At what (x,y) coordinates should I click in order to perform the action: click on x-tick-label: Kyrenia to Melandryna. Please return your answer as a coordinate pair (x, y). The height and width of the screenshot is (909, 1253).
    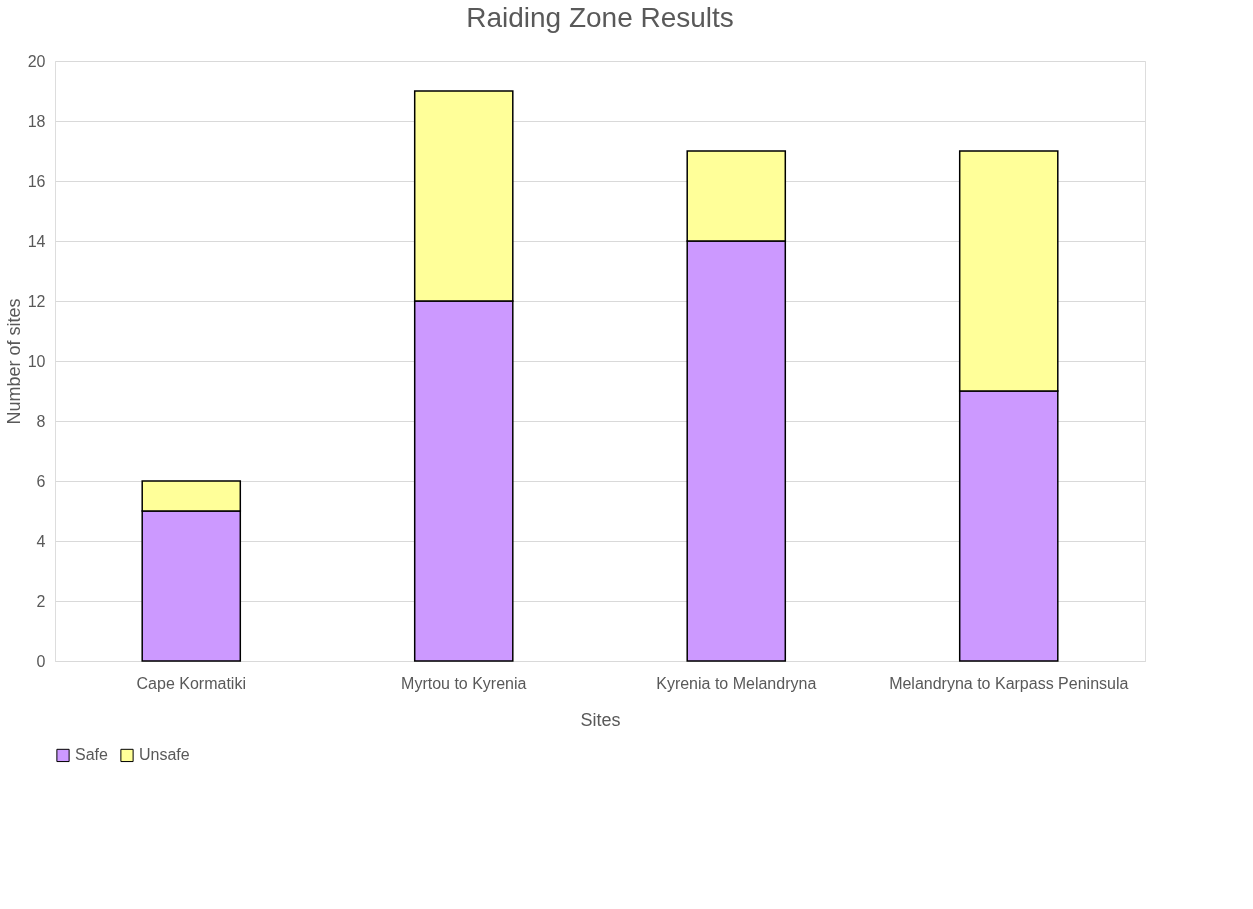
    Looking at the image, I should click on (736, 683).